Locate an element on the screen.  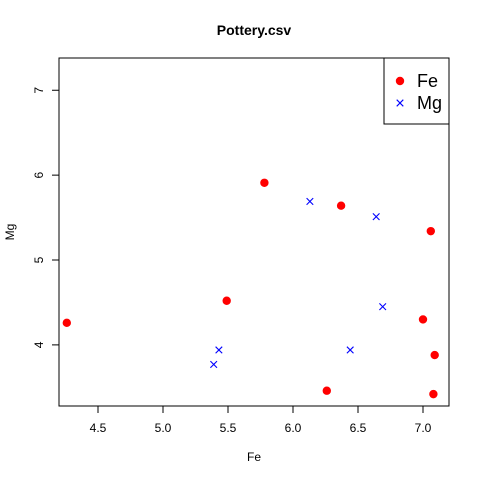
legend-marker-fe is located at coordinates (400, 81).